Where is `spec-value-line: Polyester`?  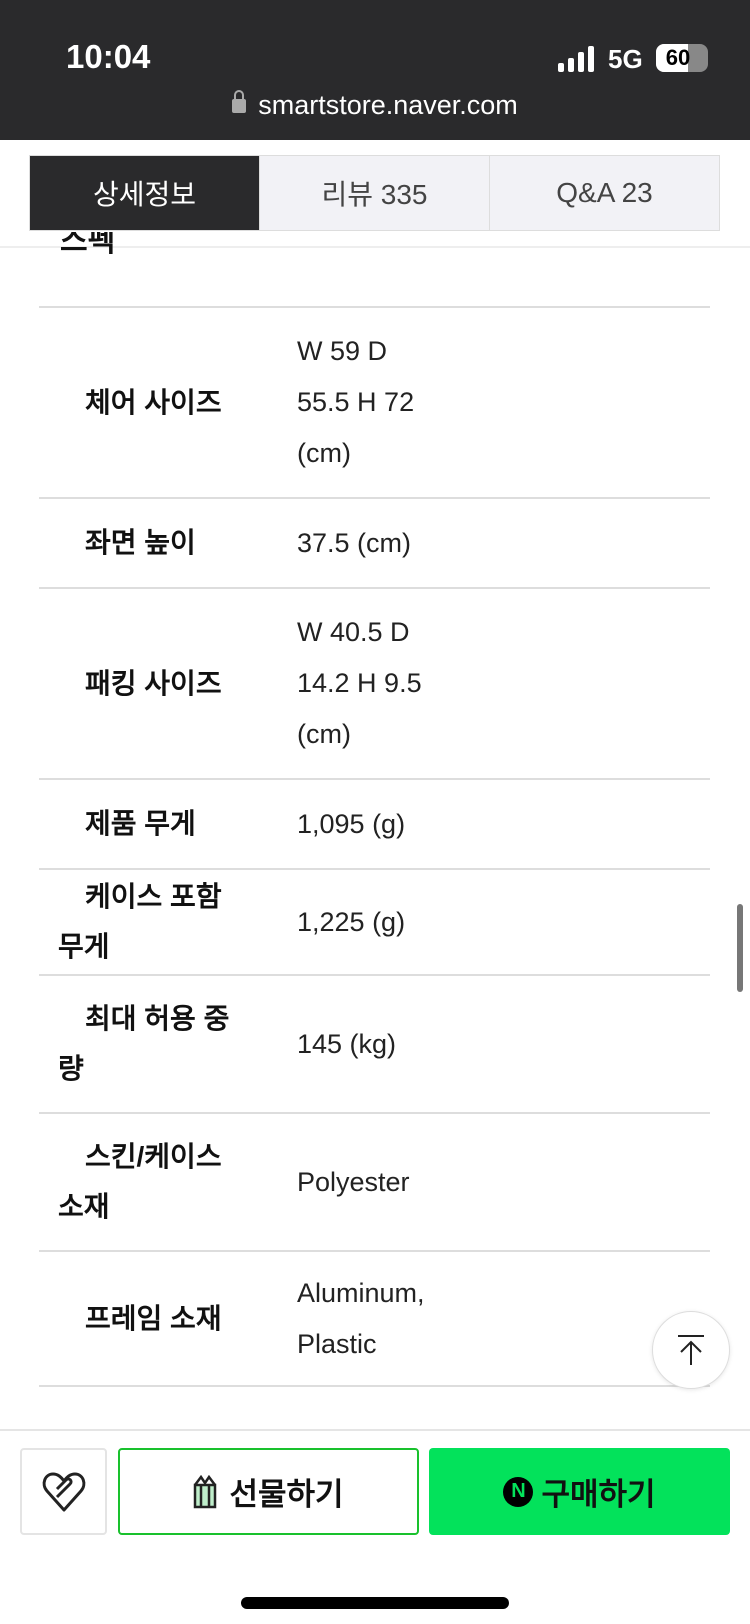
spec-value-line: Polyester is located at coordinates (353, 1181).